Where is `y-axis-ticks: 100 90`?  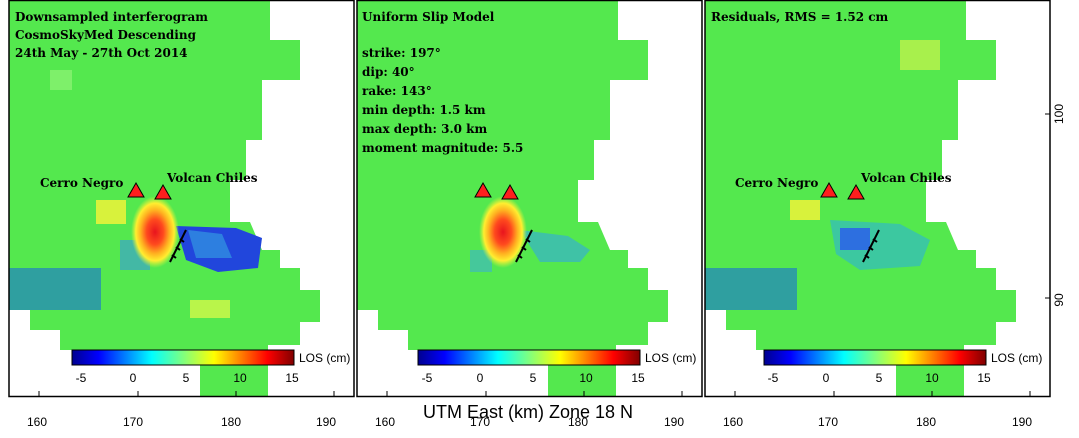
y-axis-ticks: 100 90 is located at coordinates (1059, 205).